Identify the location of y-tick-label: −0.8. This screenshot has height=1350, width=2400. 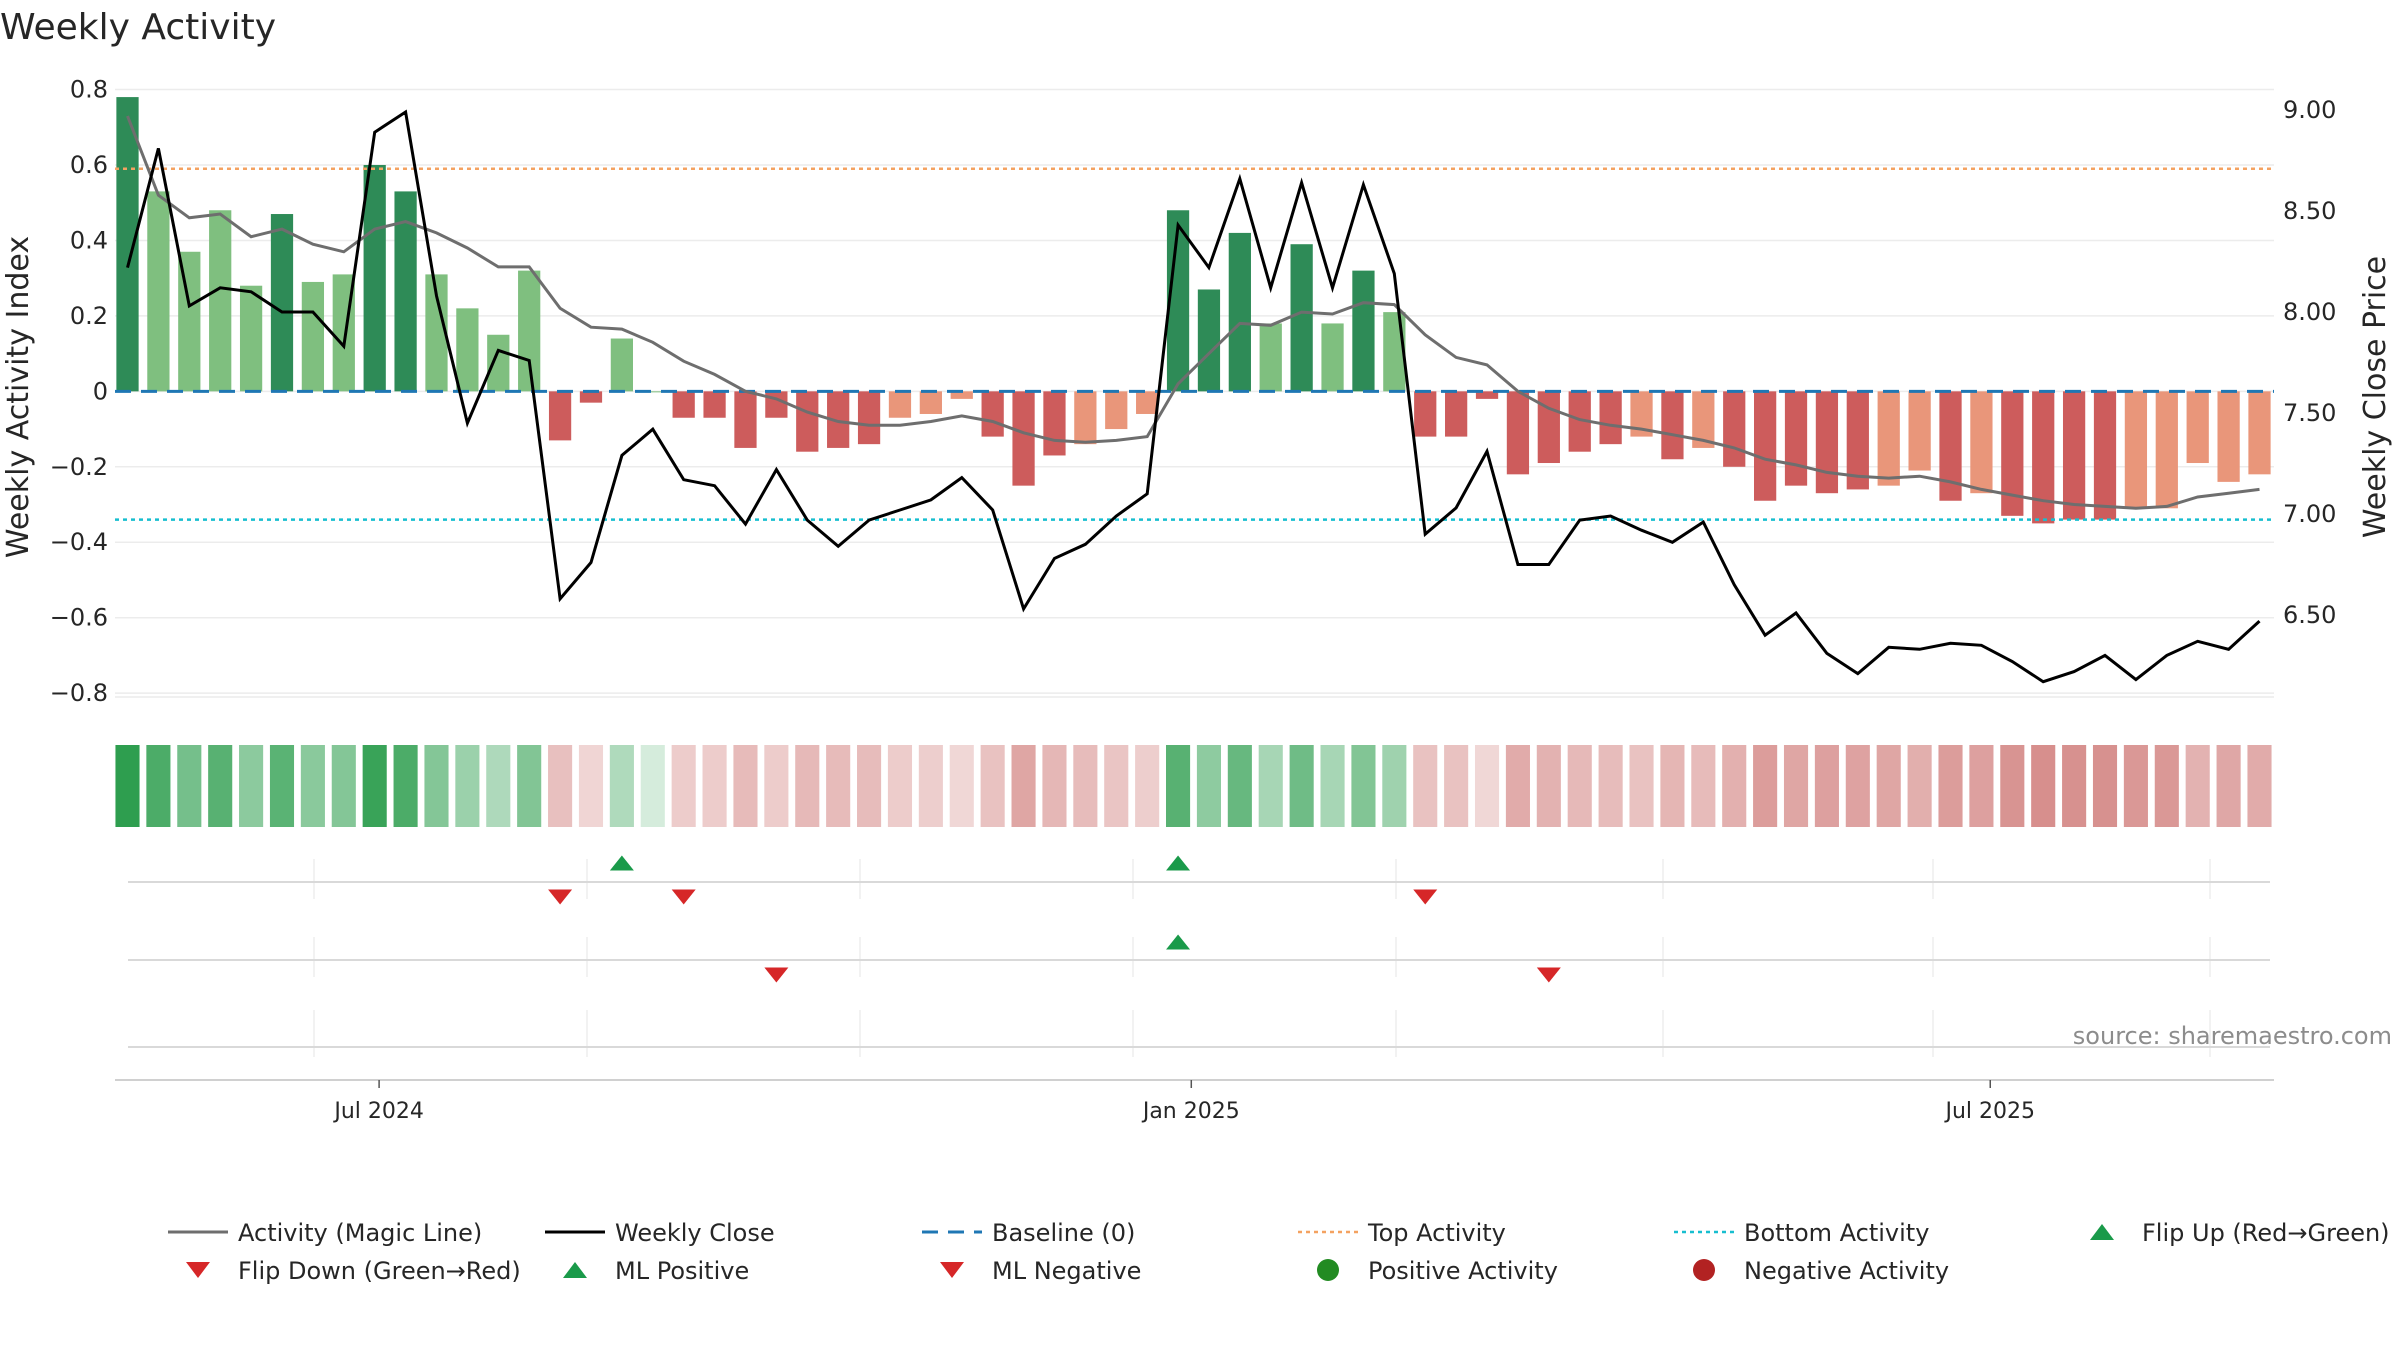
(79, 693).